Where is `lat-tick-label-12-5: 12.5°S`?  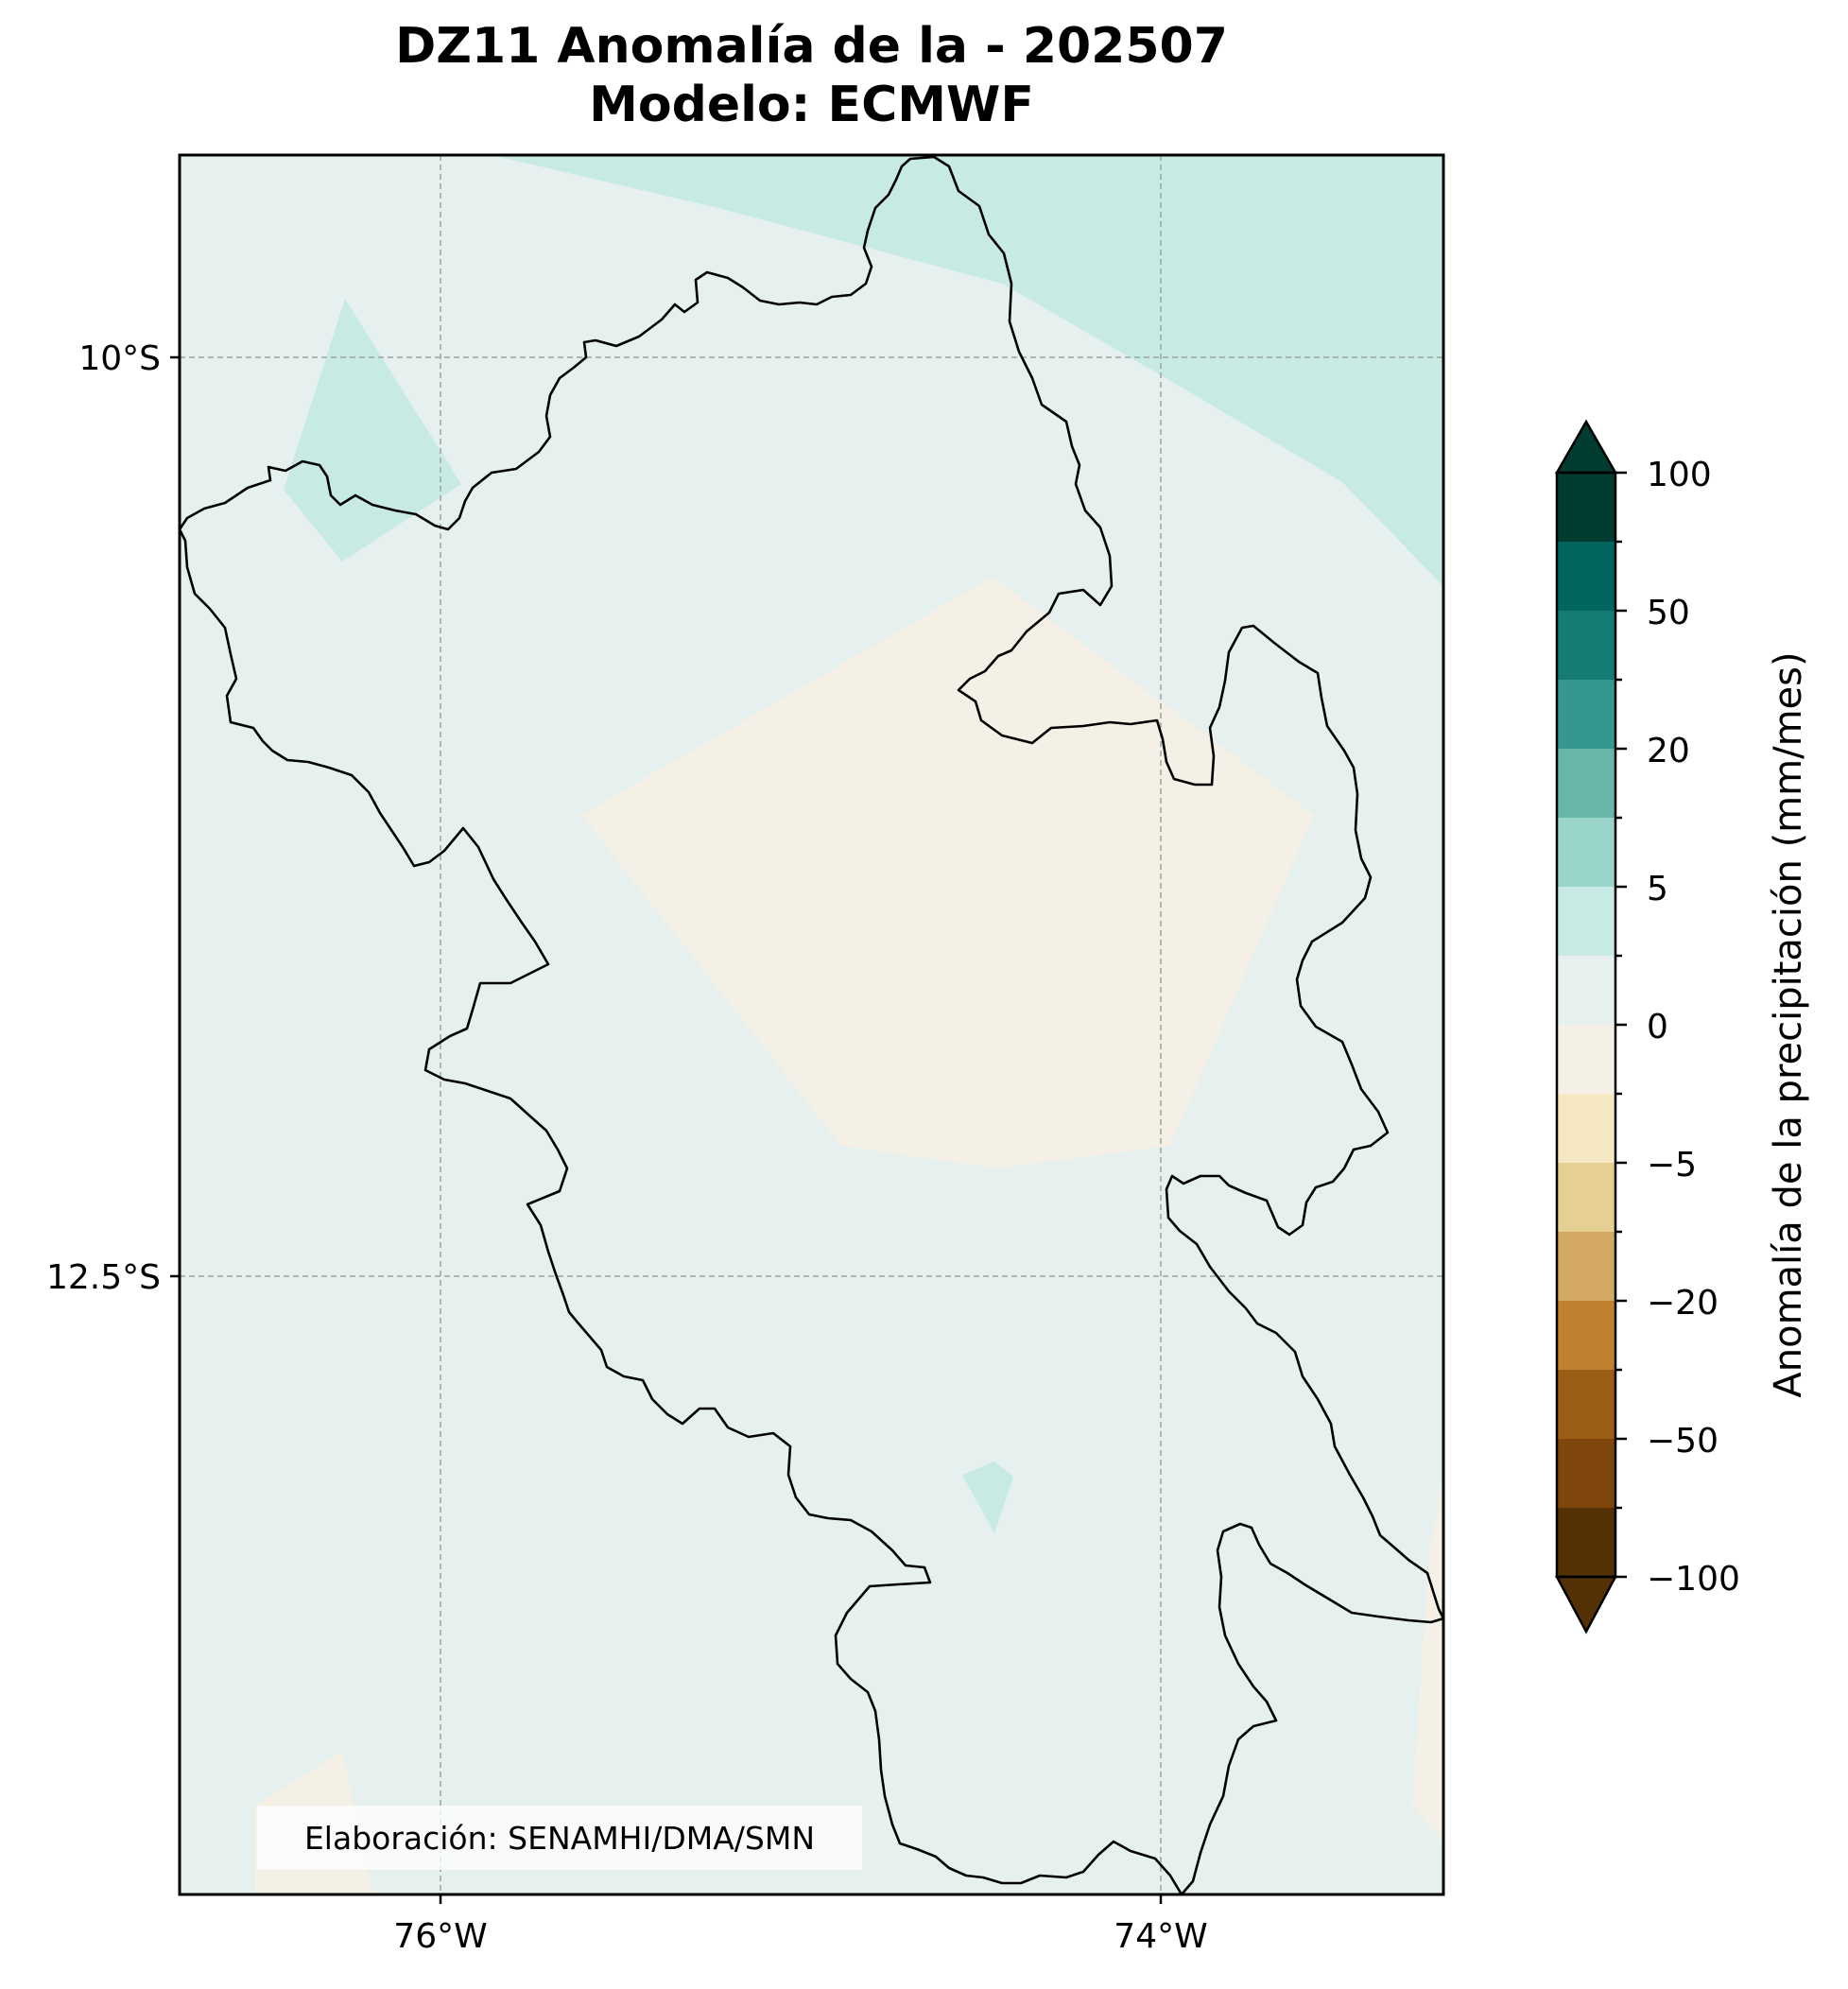 lat-tick-label-12-5: 12.5°S is located at coordinates (103, 1277).